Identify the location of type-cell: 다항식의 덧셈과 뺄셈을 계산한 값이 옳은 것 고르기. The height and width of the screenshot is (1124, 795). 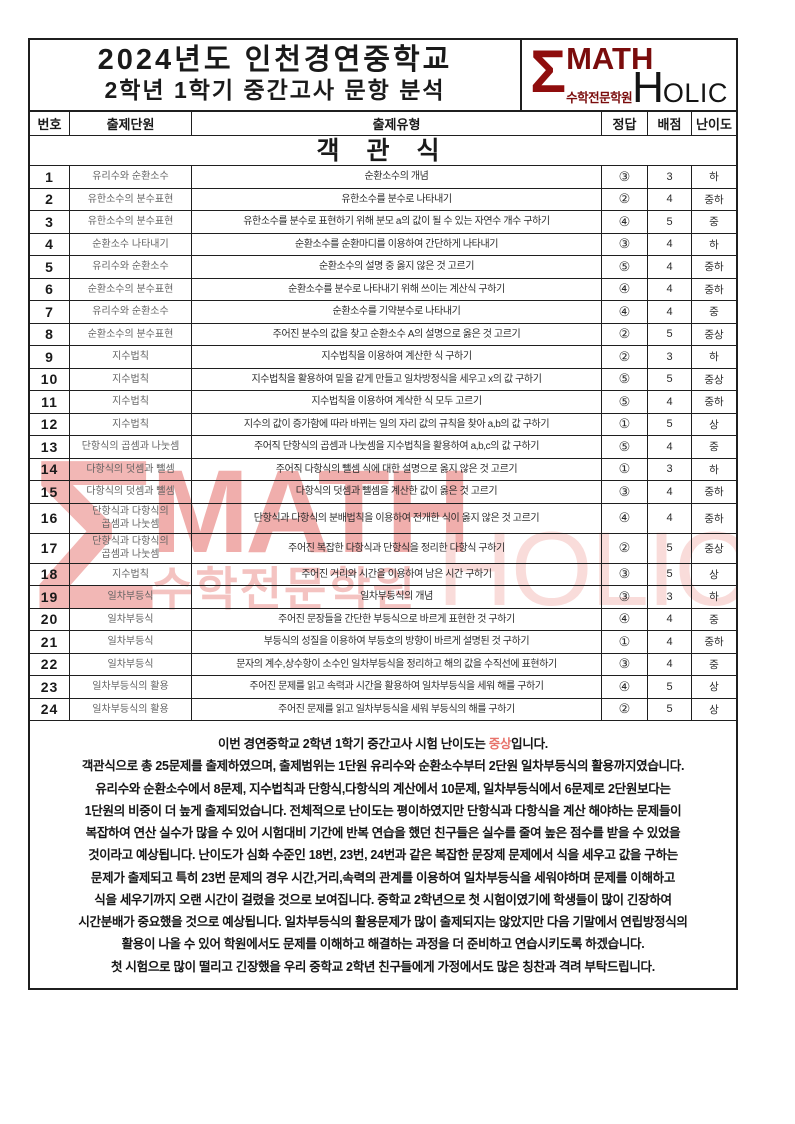
(397, 492).